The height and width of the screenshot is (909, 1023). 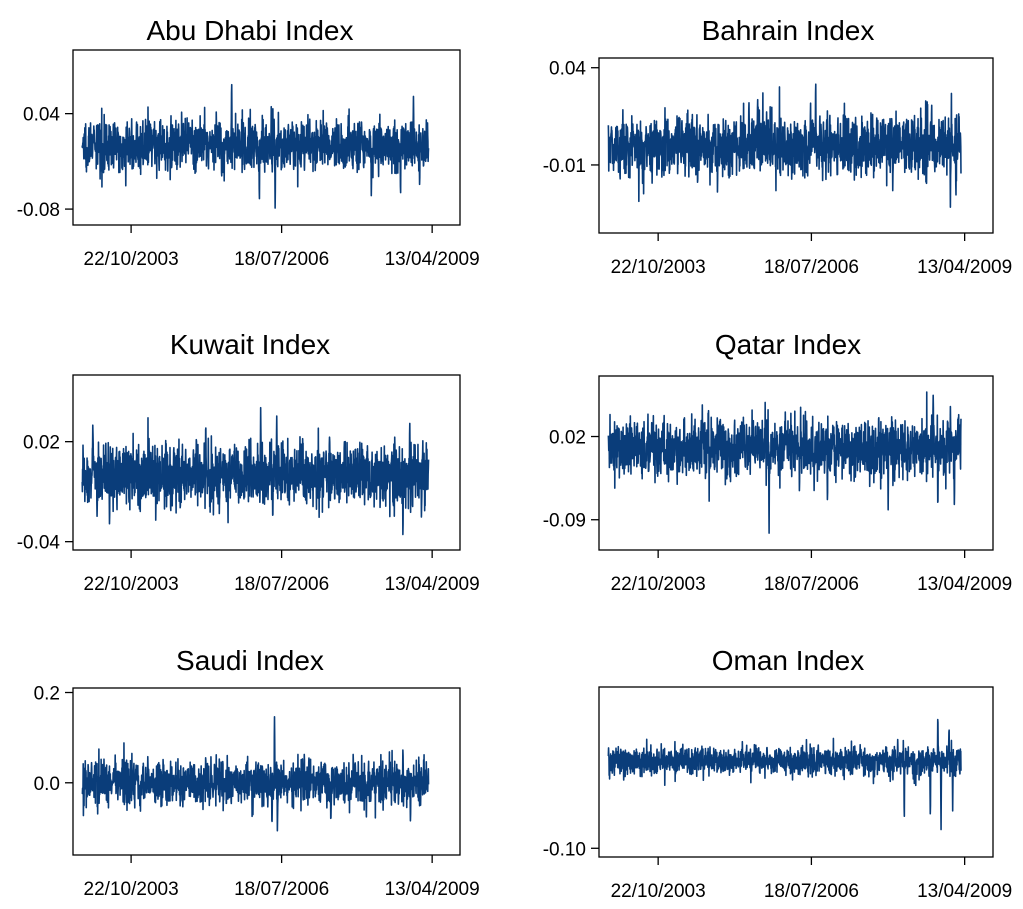 What do you see at coordinates (564, 849) in the screenshot?
I see `y-tick-label: -0.10` at bounding box center [564, 849].